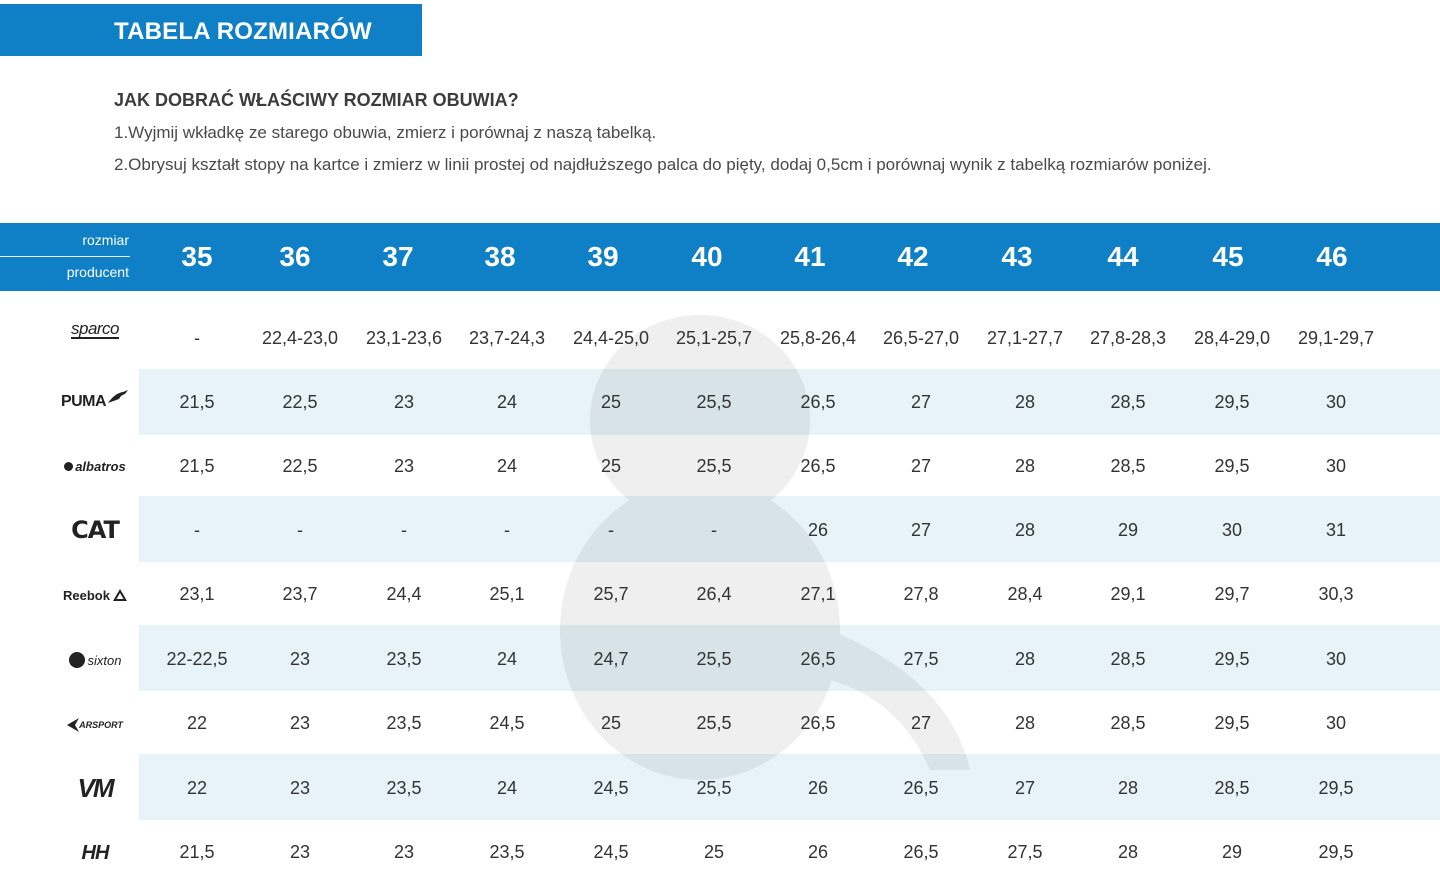 Image resolution: width=1440 pixels, height=885 pixels. Describe the element at coordinates (507, 338) in the screenshot. I see `size-value-cell: 23,7-24,3` at that location.